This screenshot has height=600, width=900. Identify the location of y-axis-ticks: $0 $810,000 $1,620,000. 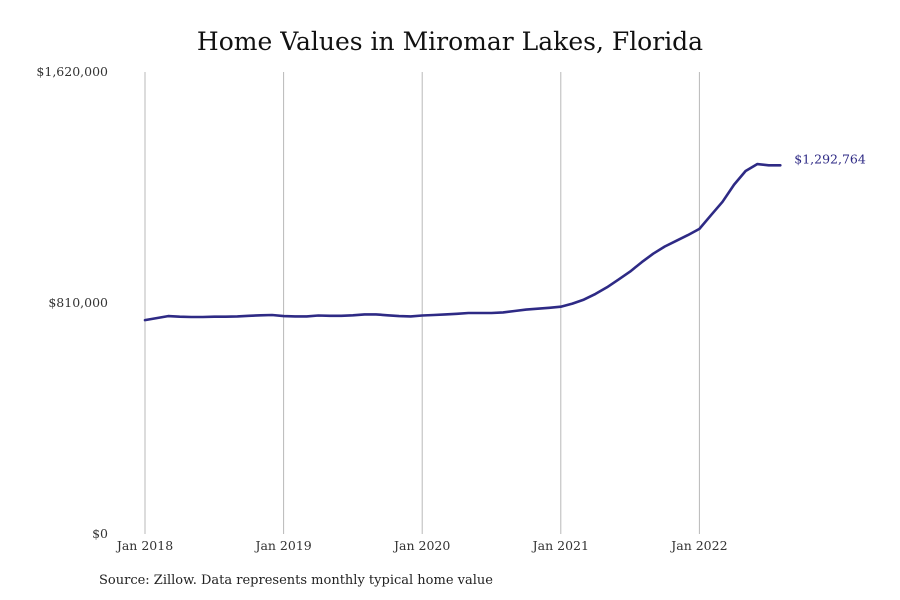
(72, 302).